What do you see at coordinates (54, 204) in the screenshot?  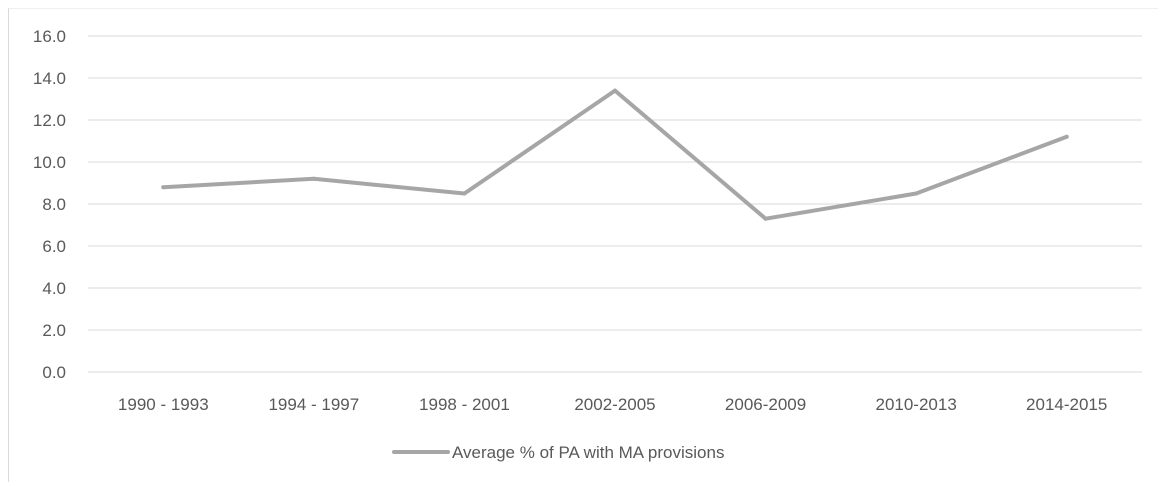 I see `y-tick-label-4: 8.0` at bounding box center [54, 204].